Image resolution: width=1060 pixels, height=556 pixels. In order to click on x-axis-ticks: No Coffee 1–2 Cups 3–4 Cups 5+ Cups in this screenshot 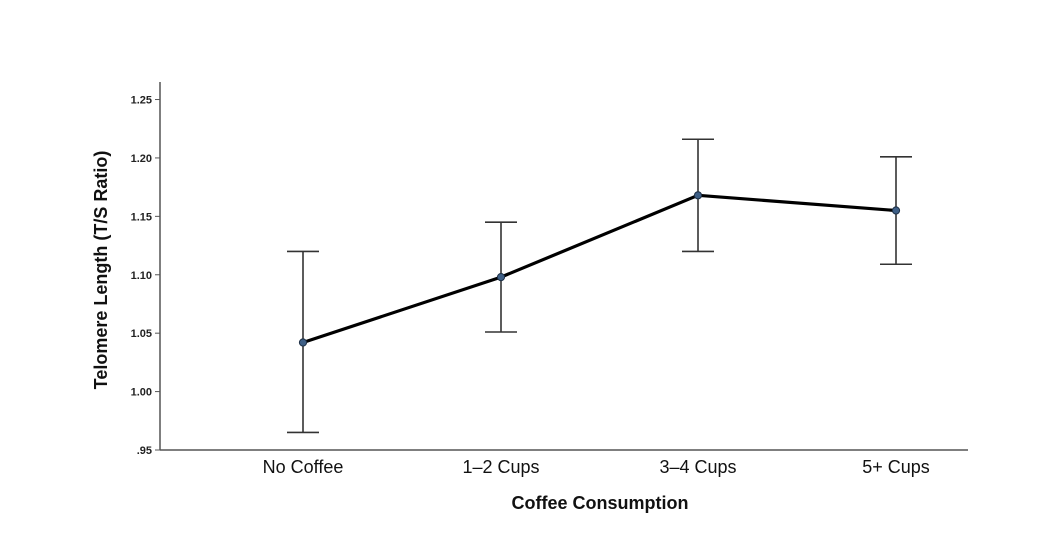, I will do `click(596, 467)`.